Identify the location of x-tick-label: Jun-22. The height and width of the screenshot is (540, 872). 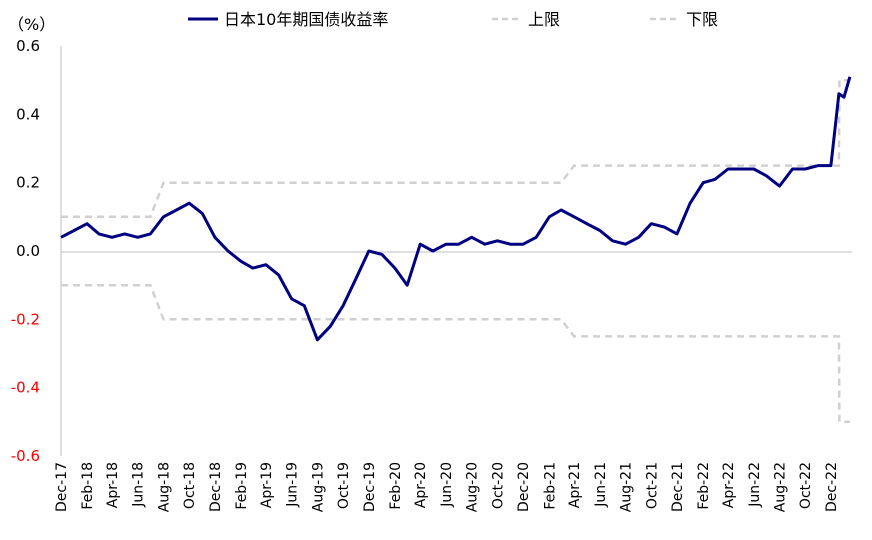
(755, 485).